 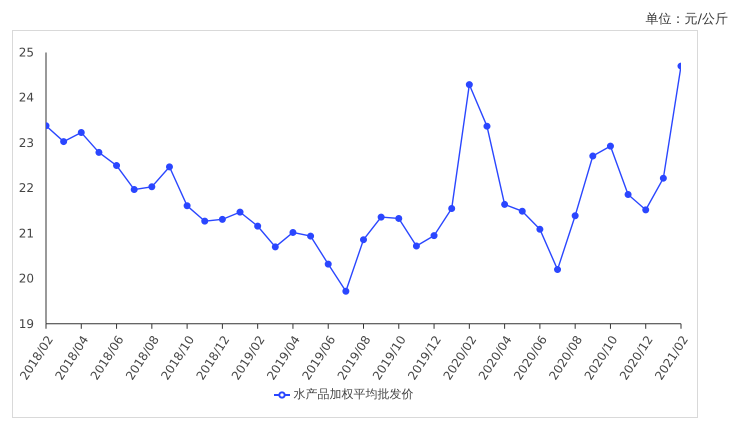 I want to click on text: 单位：元/公斤, so click(x=687, y=19).